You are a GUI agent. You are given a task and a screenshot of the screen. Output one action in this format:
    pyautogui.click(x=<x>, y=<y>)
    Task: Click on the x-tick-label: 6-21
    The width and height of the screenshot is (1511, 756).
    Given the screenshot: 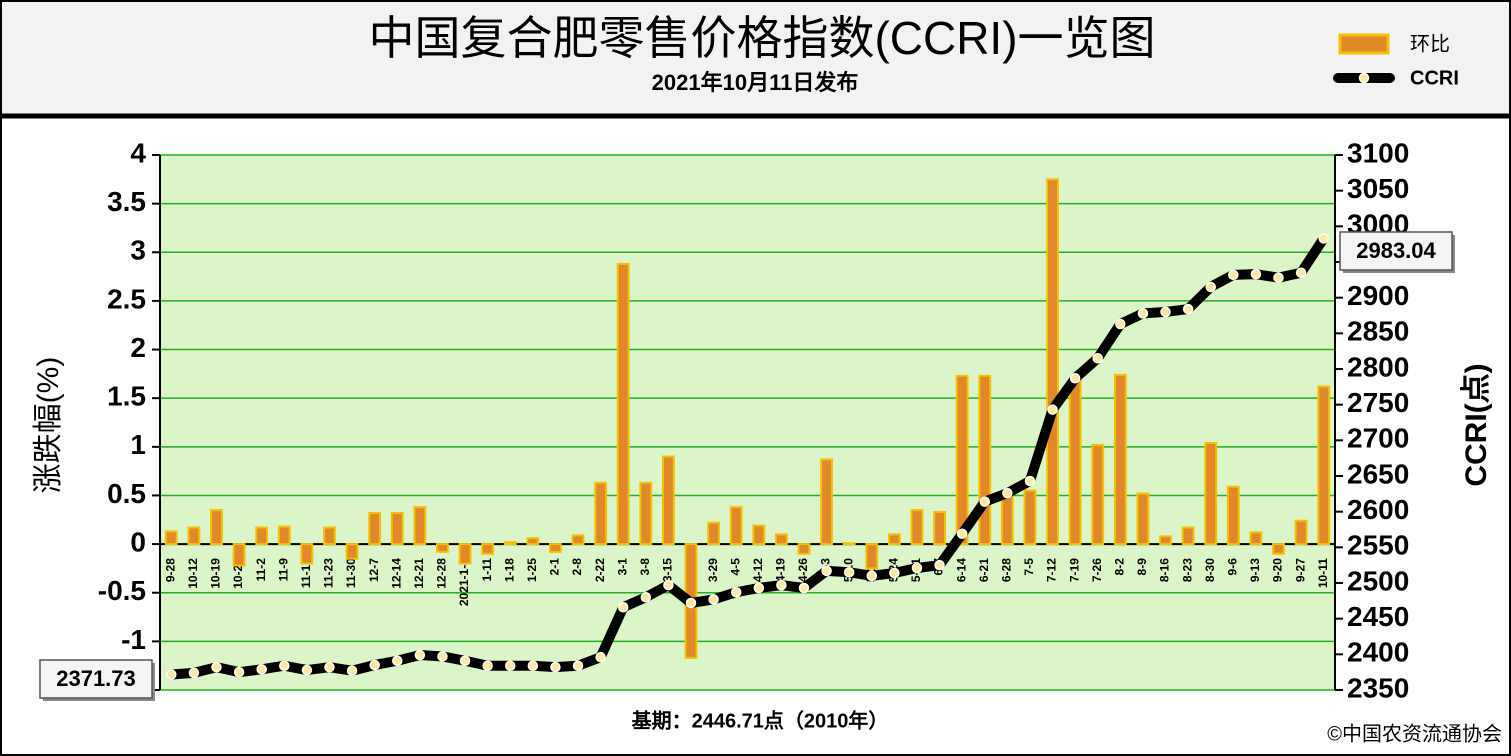 What is the action you would take?
    pyautogui.click(x=984, y=570)
    